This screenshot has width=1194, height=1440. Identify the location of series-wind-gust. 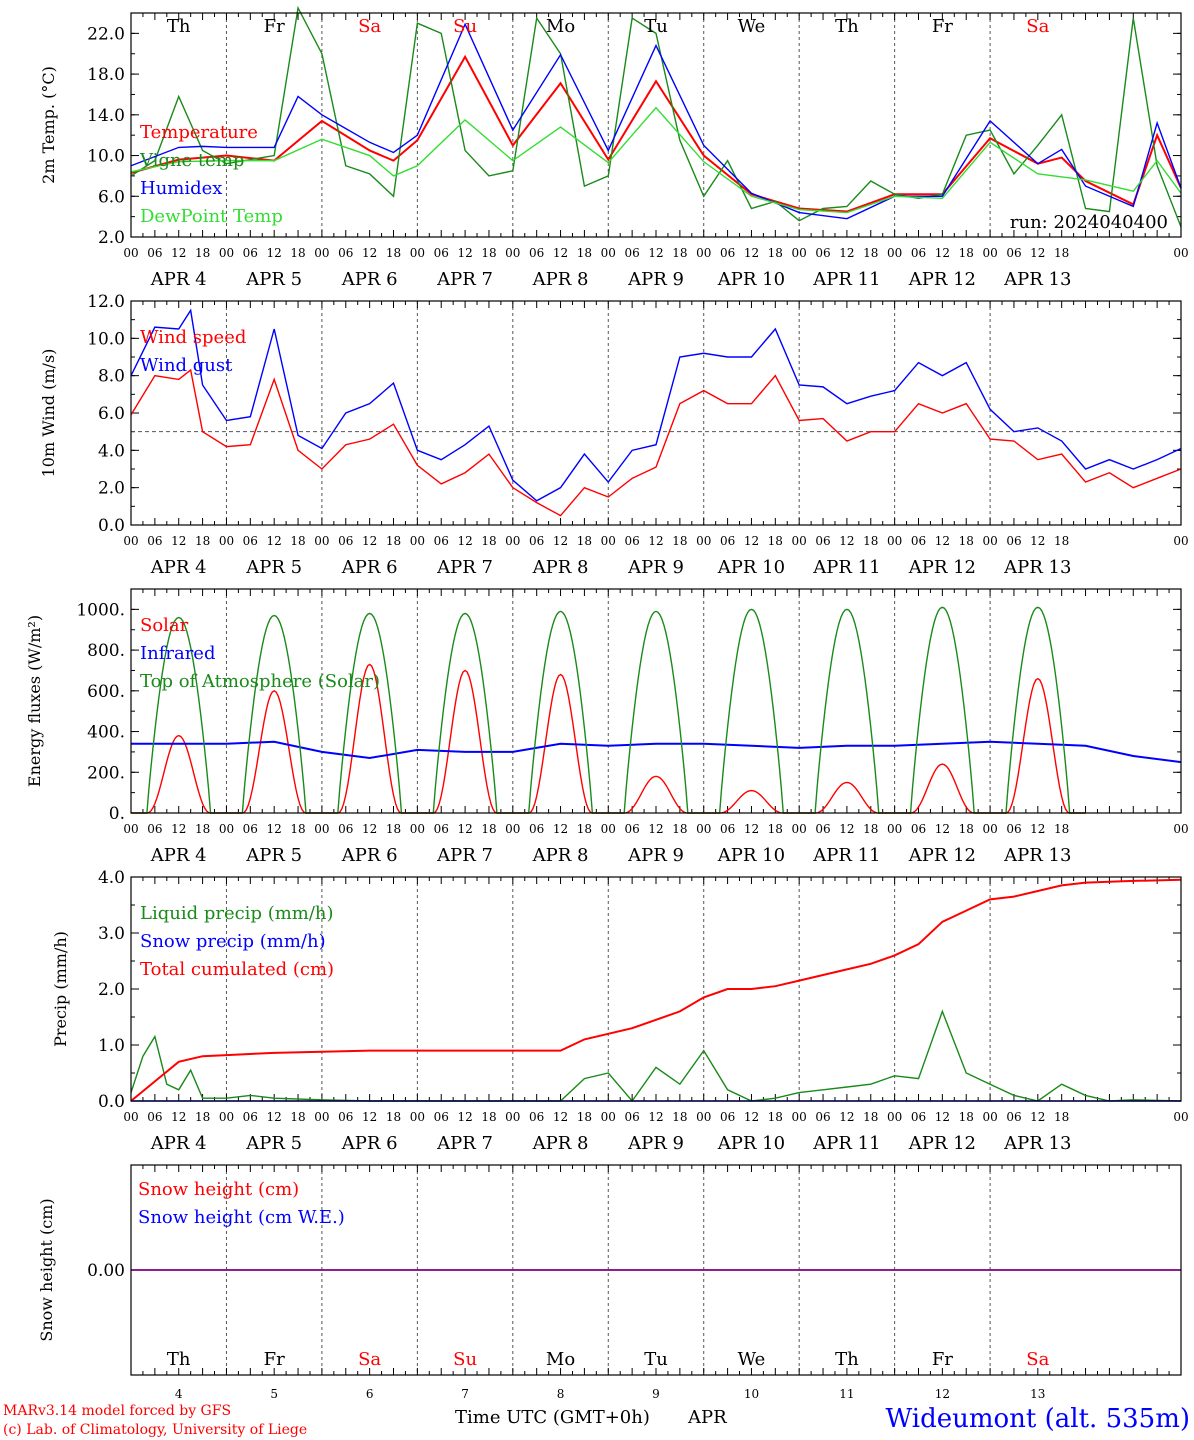
(656, 405).